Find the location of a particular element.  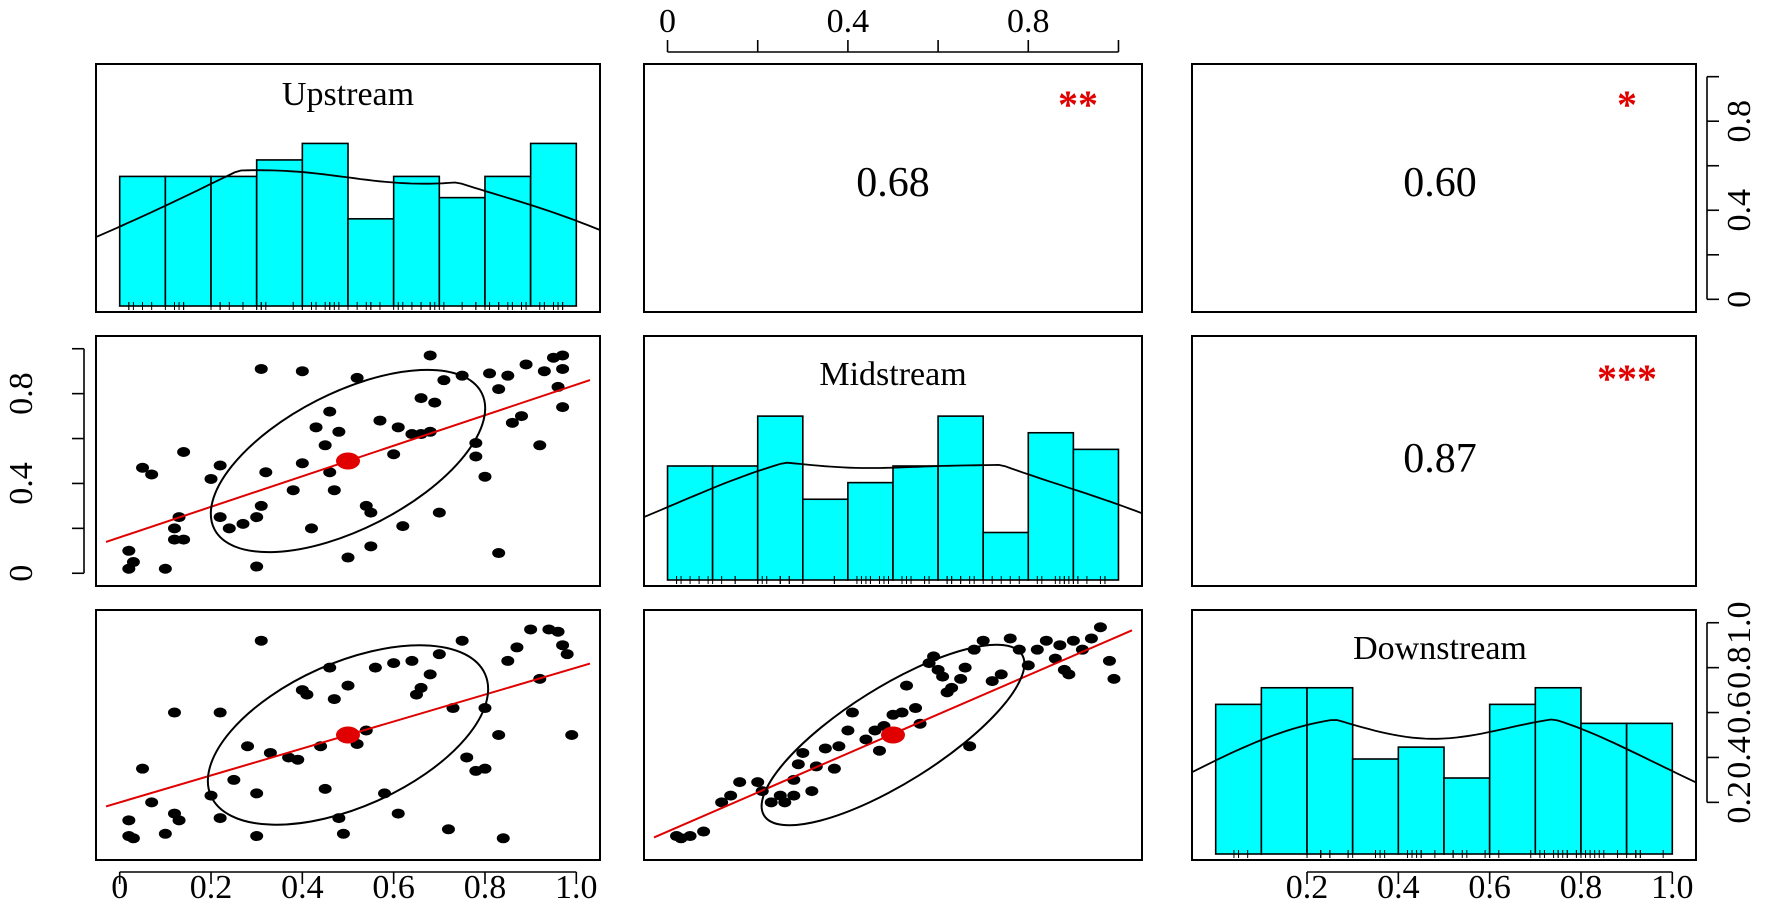

right-axis-bottom-tick-label: 0.6 is located at coordinates (1739, 712).